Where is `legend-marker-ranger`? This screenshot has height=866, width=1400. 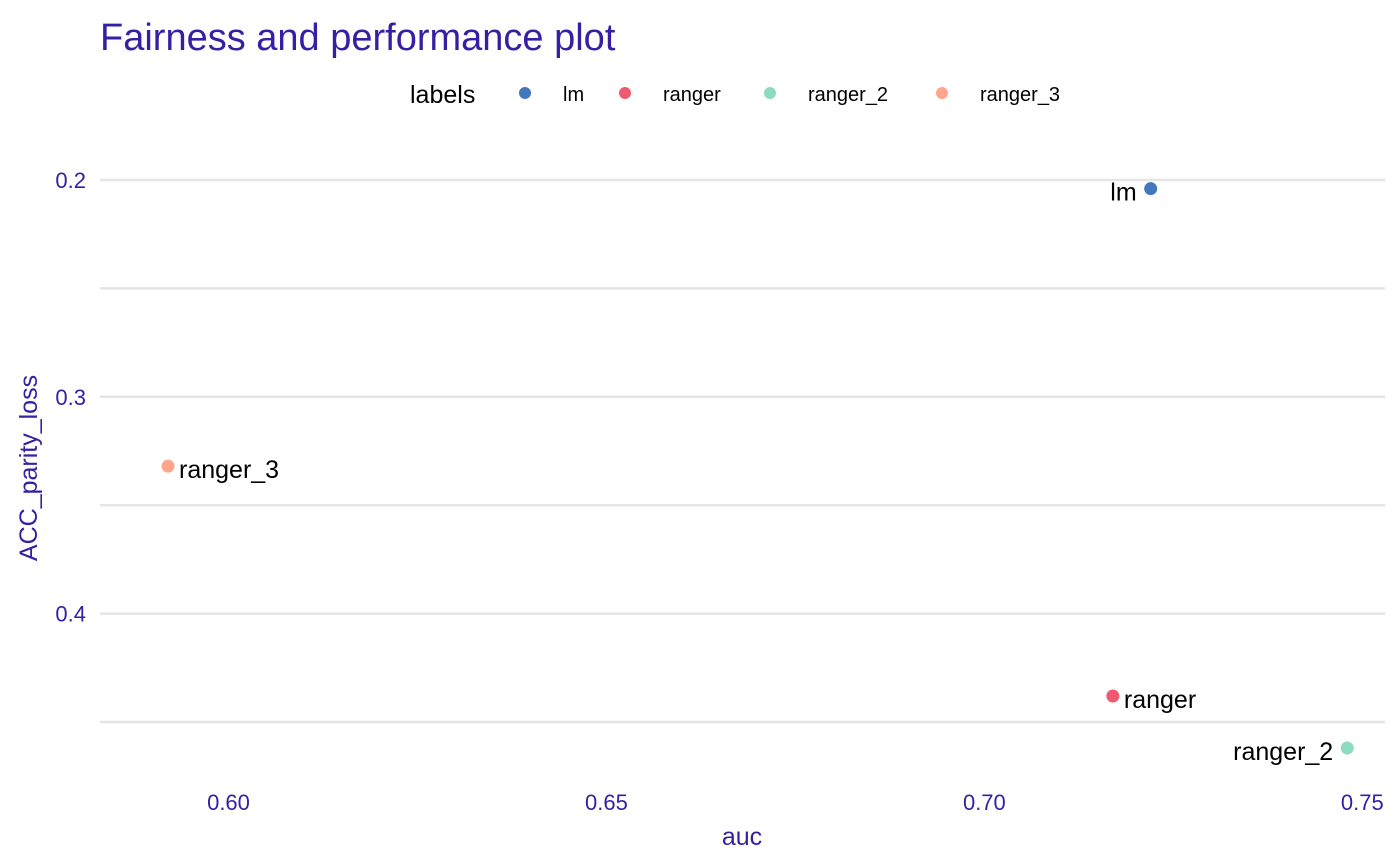 legend-marker-ranger is located at coordinates (625, 93).